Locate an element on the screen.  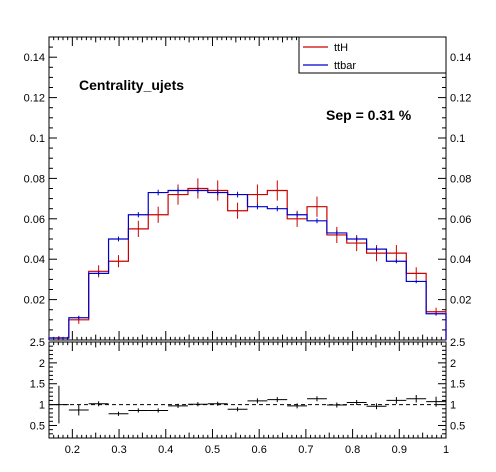
separation-annotation: Sep = 0.31 % is located at coordinates (369, 115).